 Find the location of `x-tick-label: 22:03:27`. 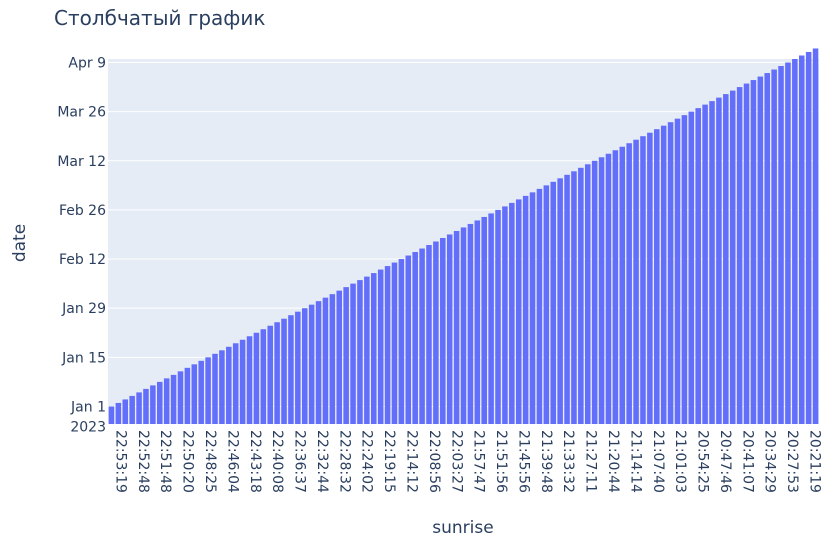

x-tick-label: 22:03:27 is located at coordinates (456, 461).